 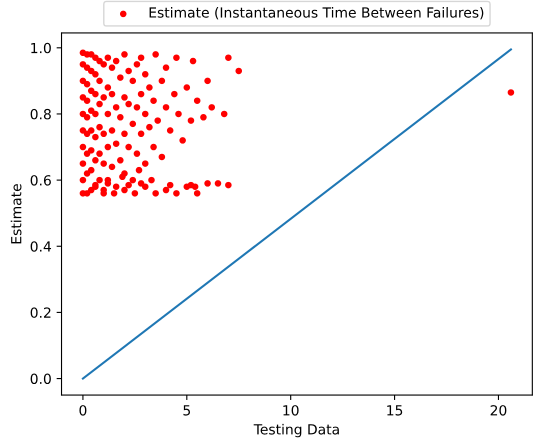 What do you see at coordinates (41, 48) in the screenshot?
I see `y-tick-label: 1.0` at bounding box center [41, 48].